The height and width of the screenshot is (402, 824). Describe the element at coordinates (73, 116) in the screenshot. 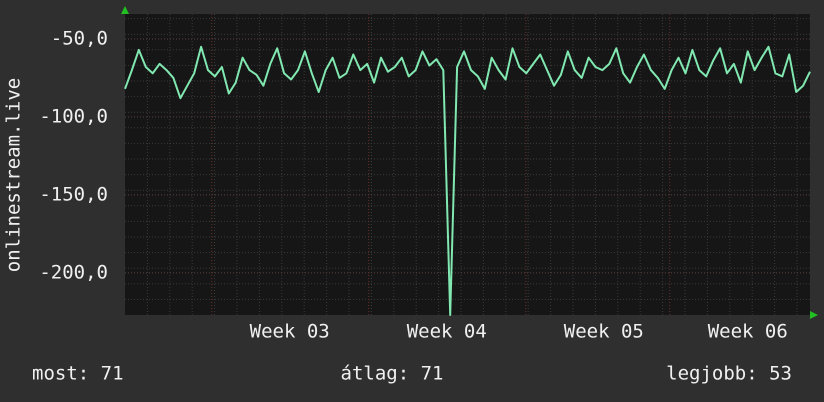

I see `y-tick-label: -100,0` at that location.